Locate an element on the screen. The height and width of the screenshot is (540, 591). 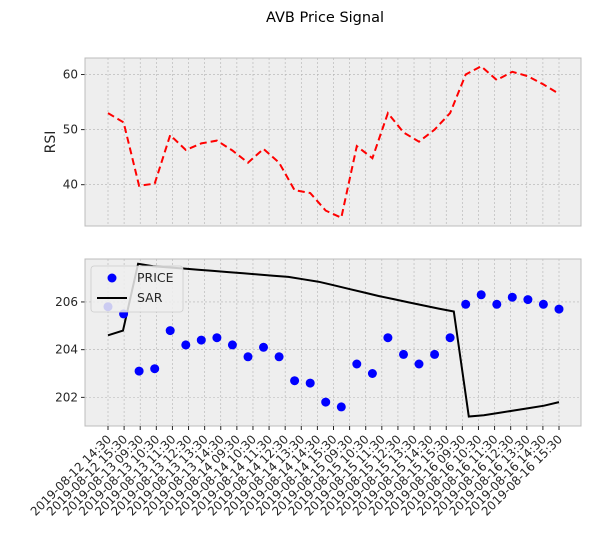
top-y-tick-label: 60 is located at coordinates (70, 75).